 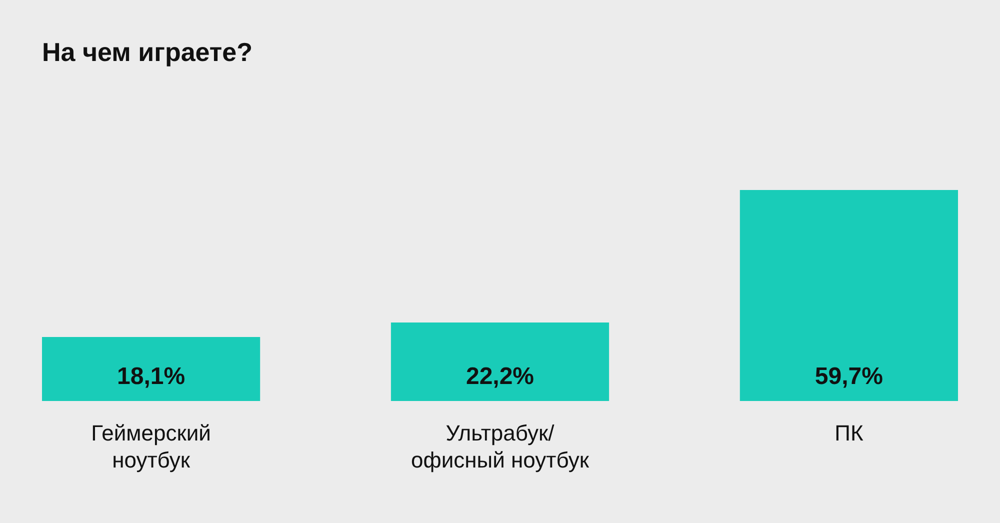 What do you see at coordinates (147, 52) in the screenshot?
I see `chart-title: На чем играете?` at bounding box center [147, 52].